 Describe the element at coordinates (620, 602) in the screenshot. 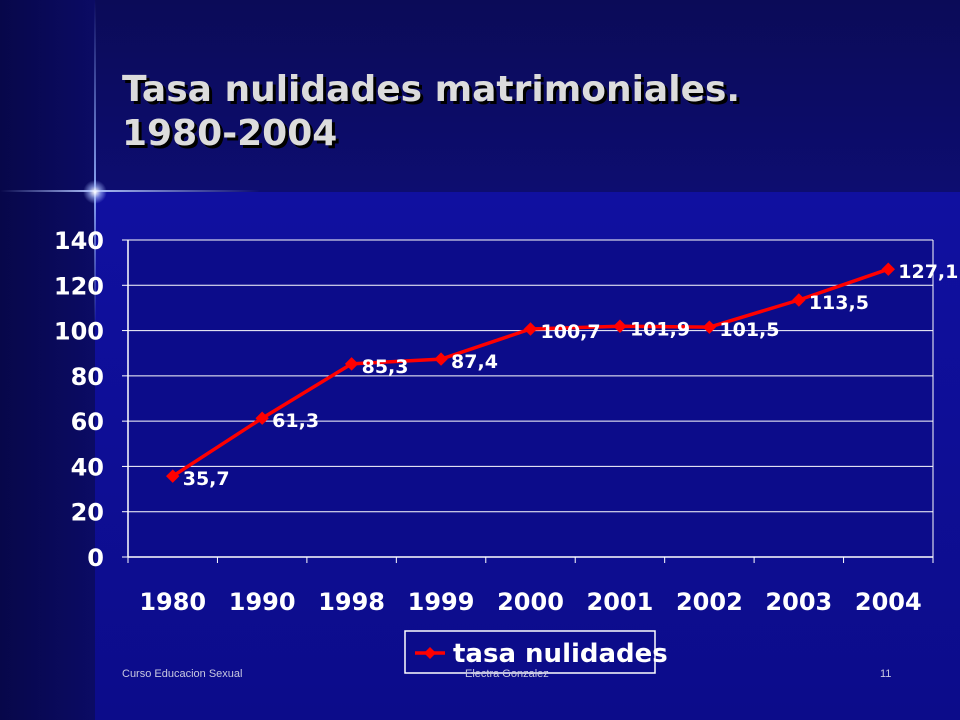

I see `x-tick-label: 2001` at that location.